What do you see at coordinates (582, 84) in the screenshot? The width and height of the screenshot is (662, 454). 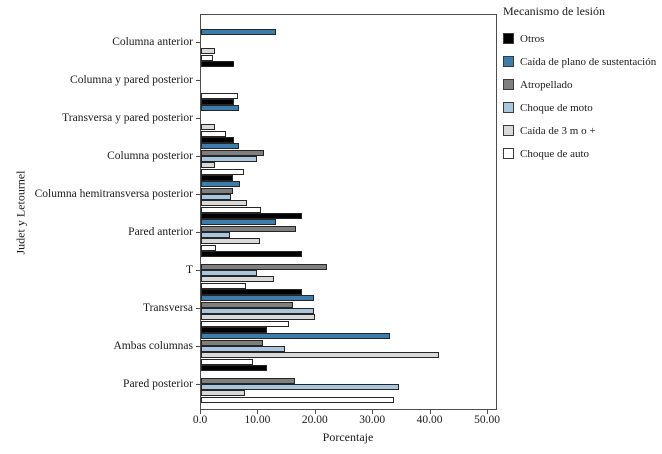 I see `legend-item: Atropellado` at bounding box center [582, 84].